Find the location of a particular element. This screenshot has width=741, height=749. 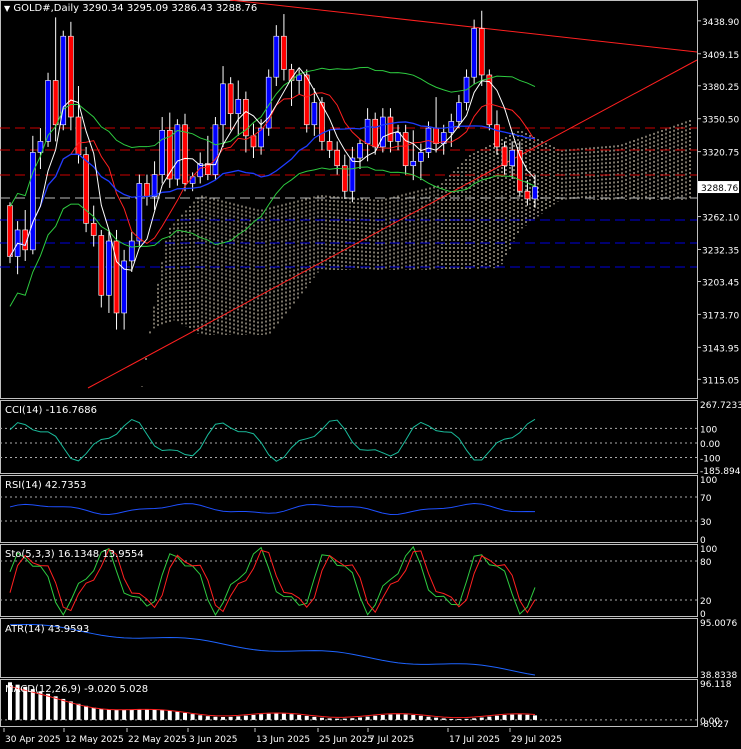

time-tick-label: 25 Jun 2025 is located at coordinates (346, 740).